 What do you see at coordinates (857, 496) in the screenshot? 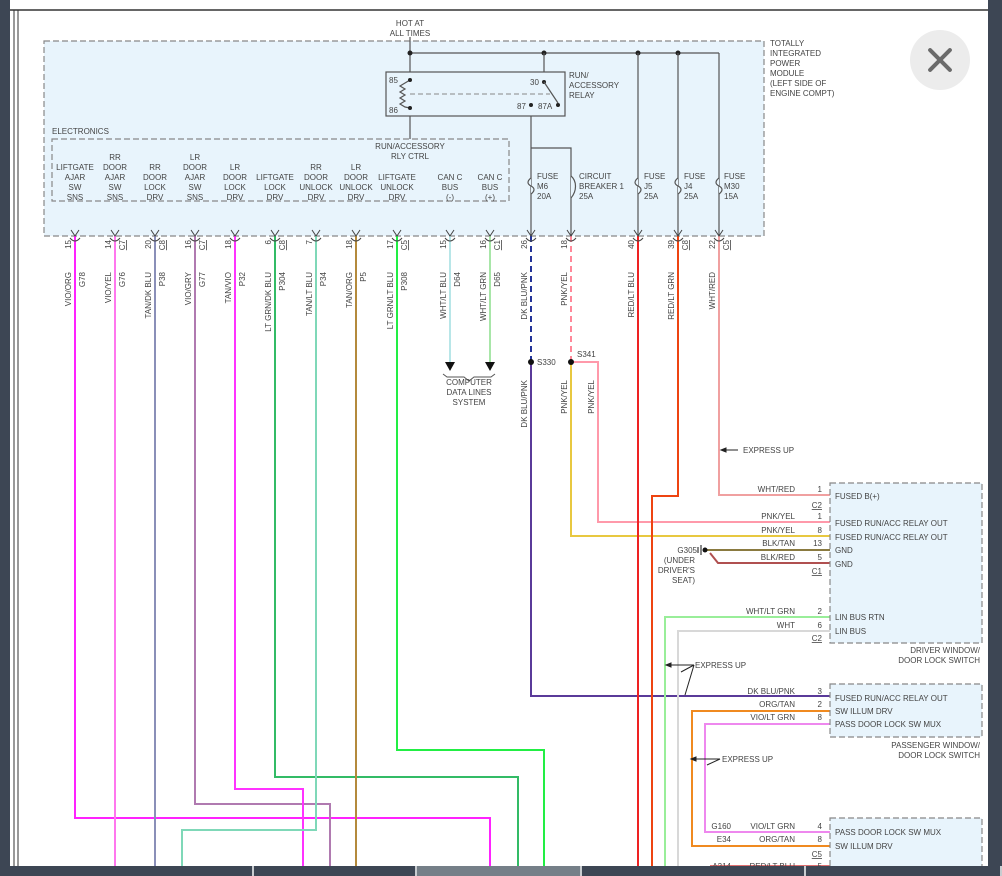
I see `driver-switch-function: FUSED B(+)` at bounding box center [857, 496].